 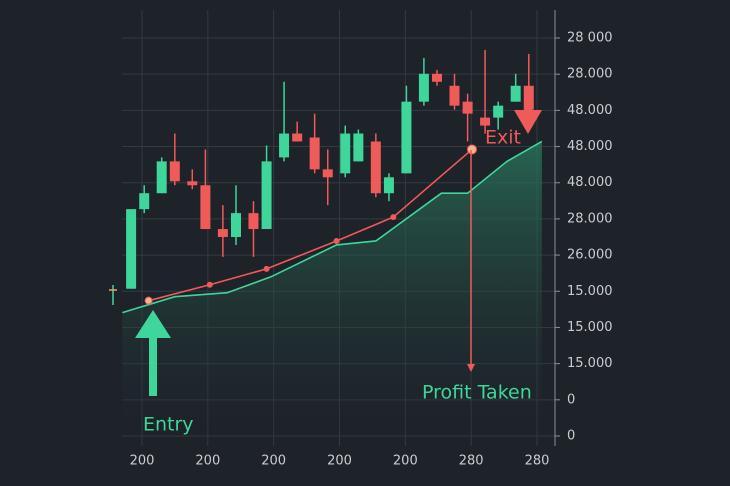 I want to click on cross-marker, so click(x=113, y=295).